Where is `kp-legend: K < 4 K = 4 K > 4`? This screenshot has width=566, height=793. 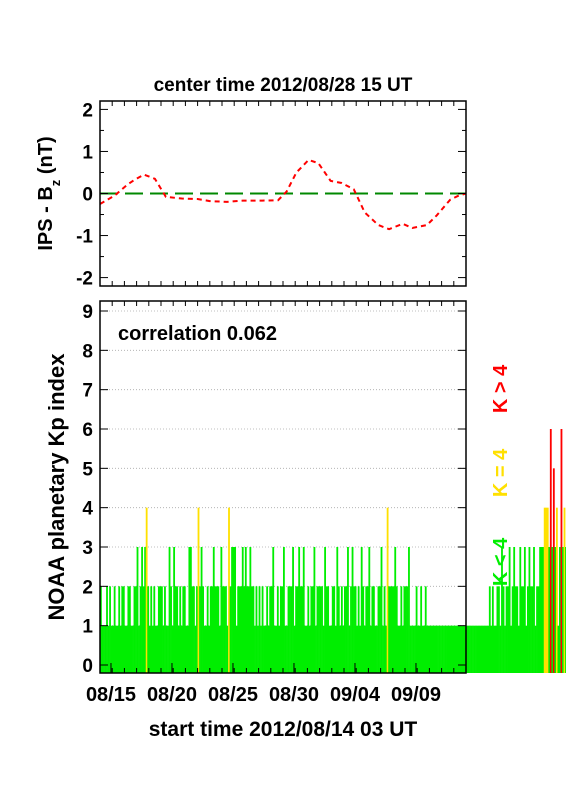 kp-legend: K < 4 K = 4 K > 4 is located at coordinates (501, 475).